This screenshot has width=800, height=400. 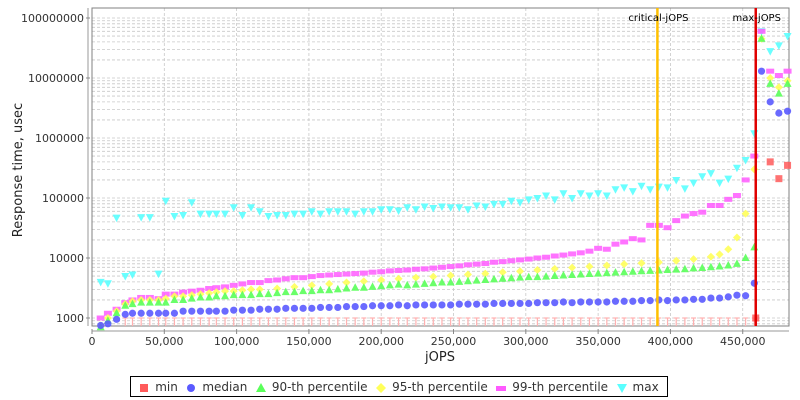 I want to click on y-tick-label: 10000000, so click(x=56, y=78).